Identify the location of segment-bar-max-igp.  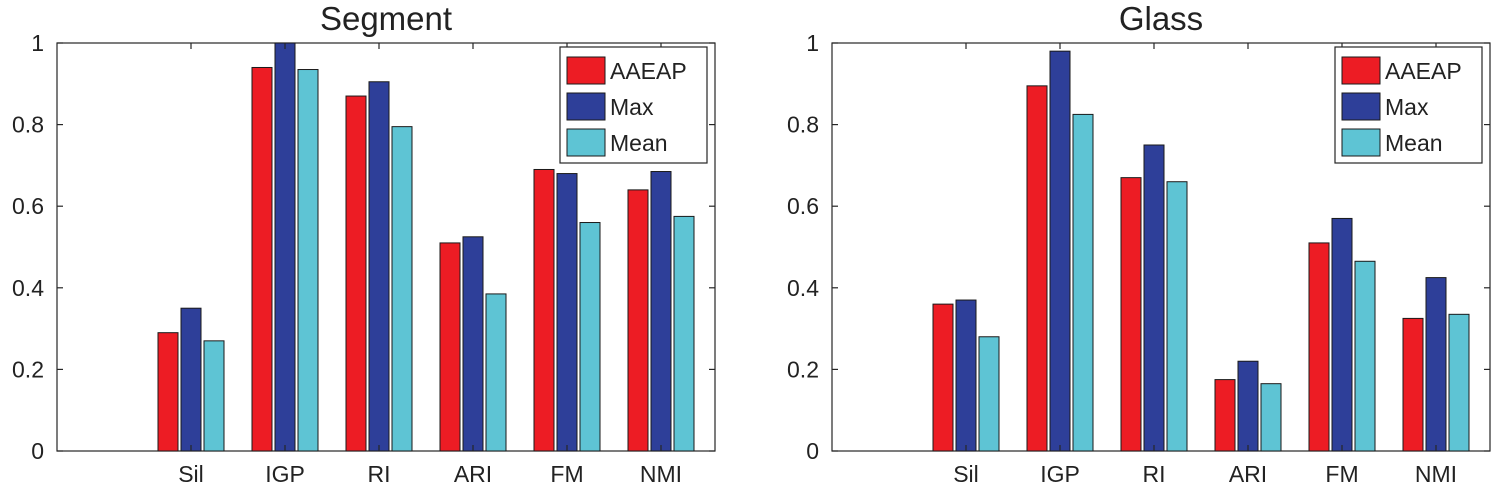
(285, 247).